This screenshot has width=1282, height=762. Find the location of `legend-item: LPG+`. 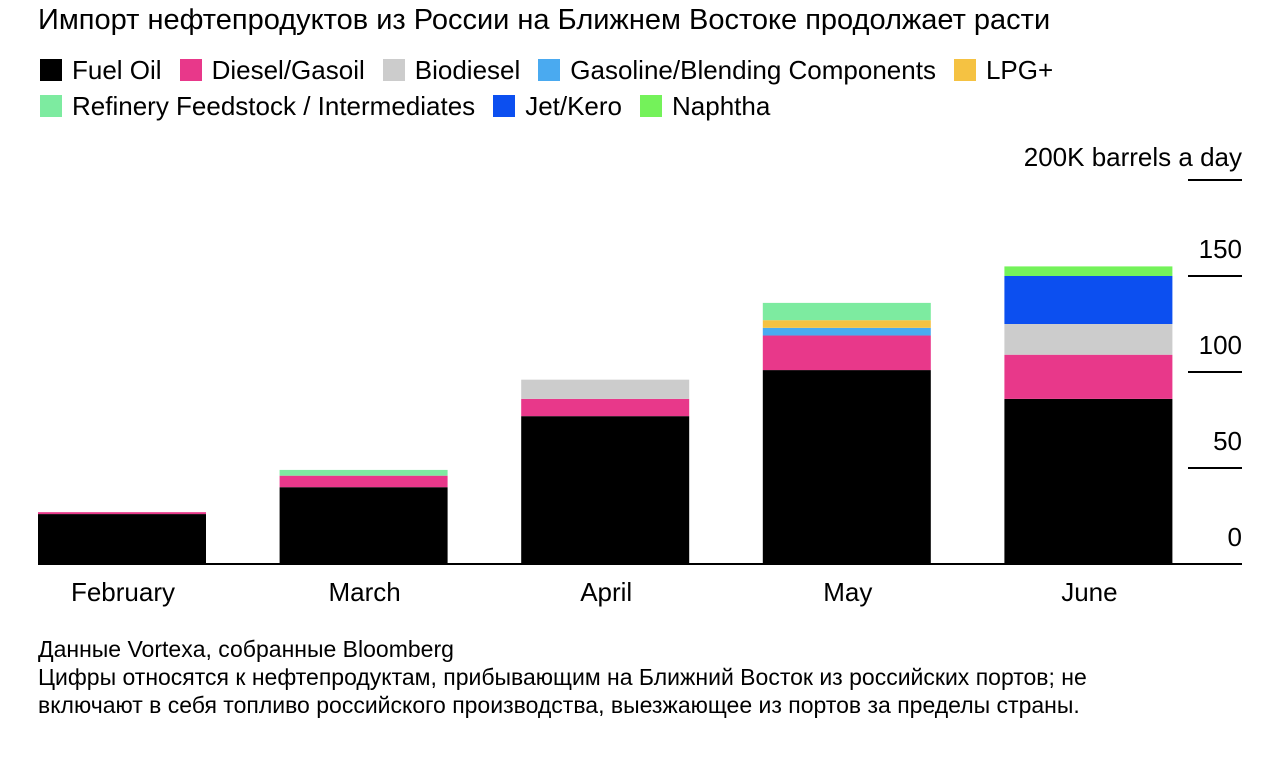

legend-item: LPG+ is located at coordinates (1003, 70).